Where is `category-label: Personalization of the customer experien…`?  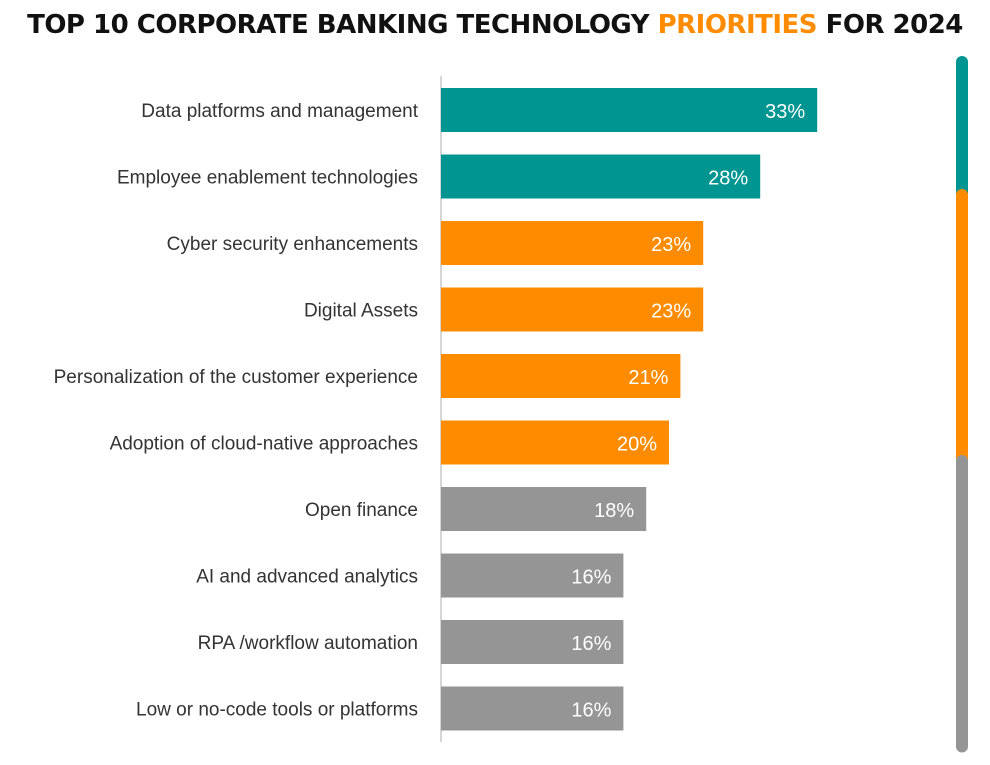 category-label: Personalization of the customer experien… is located at coordinates (236, 377).